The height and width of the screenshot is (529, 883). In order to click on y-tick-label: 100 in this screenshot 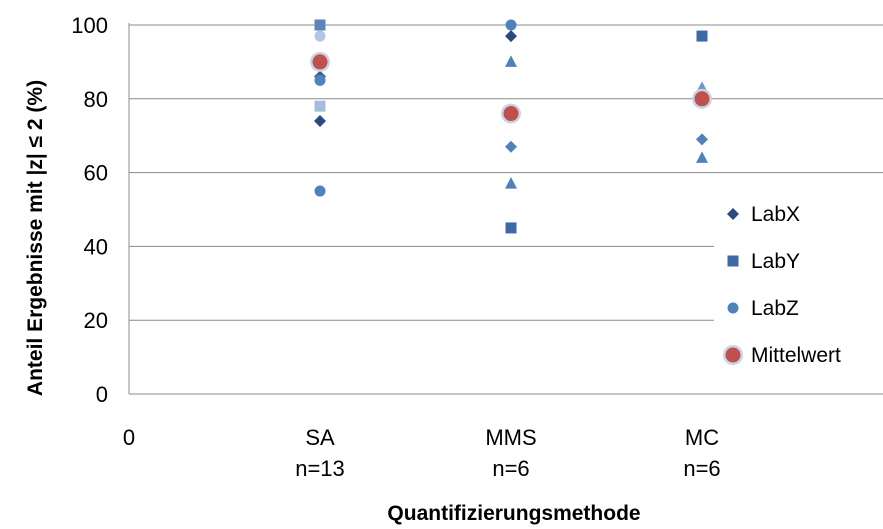, I will do `click(89, 25)`.